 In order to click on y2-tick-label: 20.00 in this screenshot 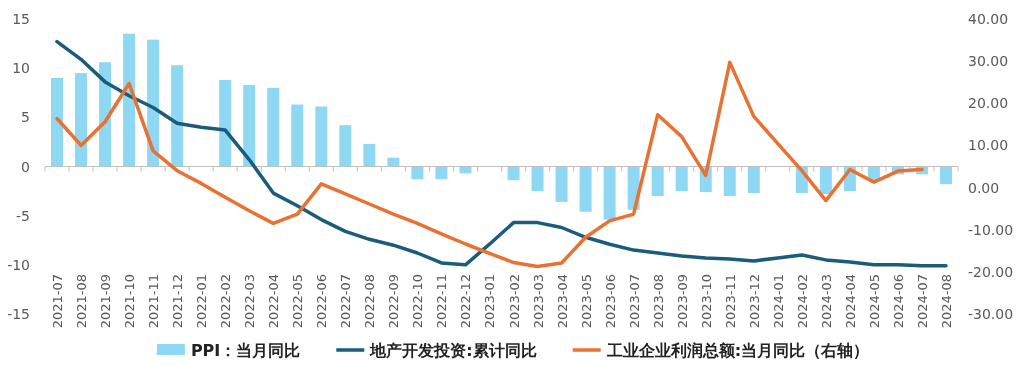, I will do `click(988, 103)`.